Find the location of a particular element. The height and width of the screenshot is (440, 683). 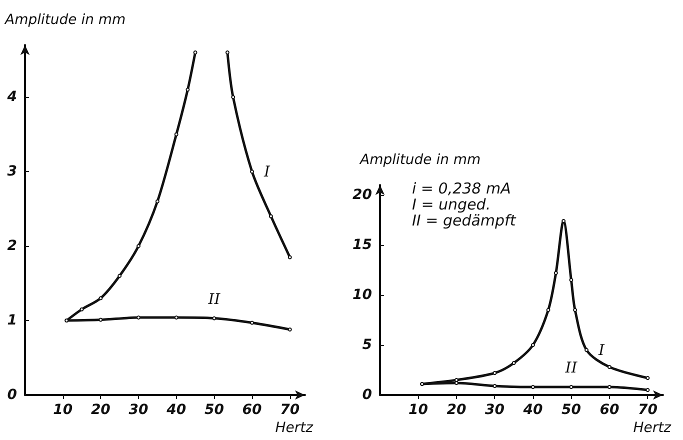

y-tick-label: 5 is located at coordinates (367, 345).